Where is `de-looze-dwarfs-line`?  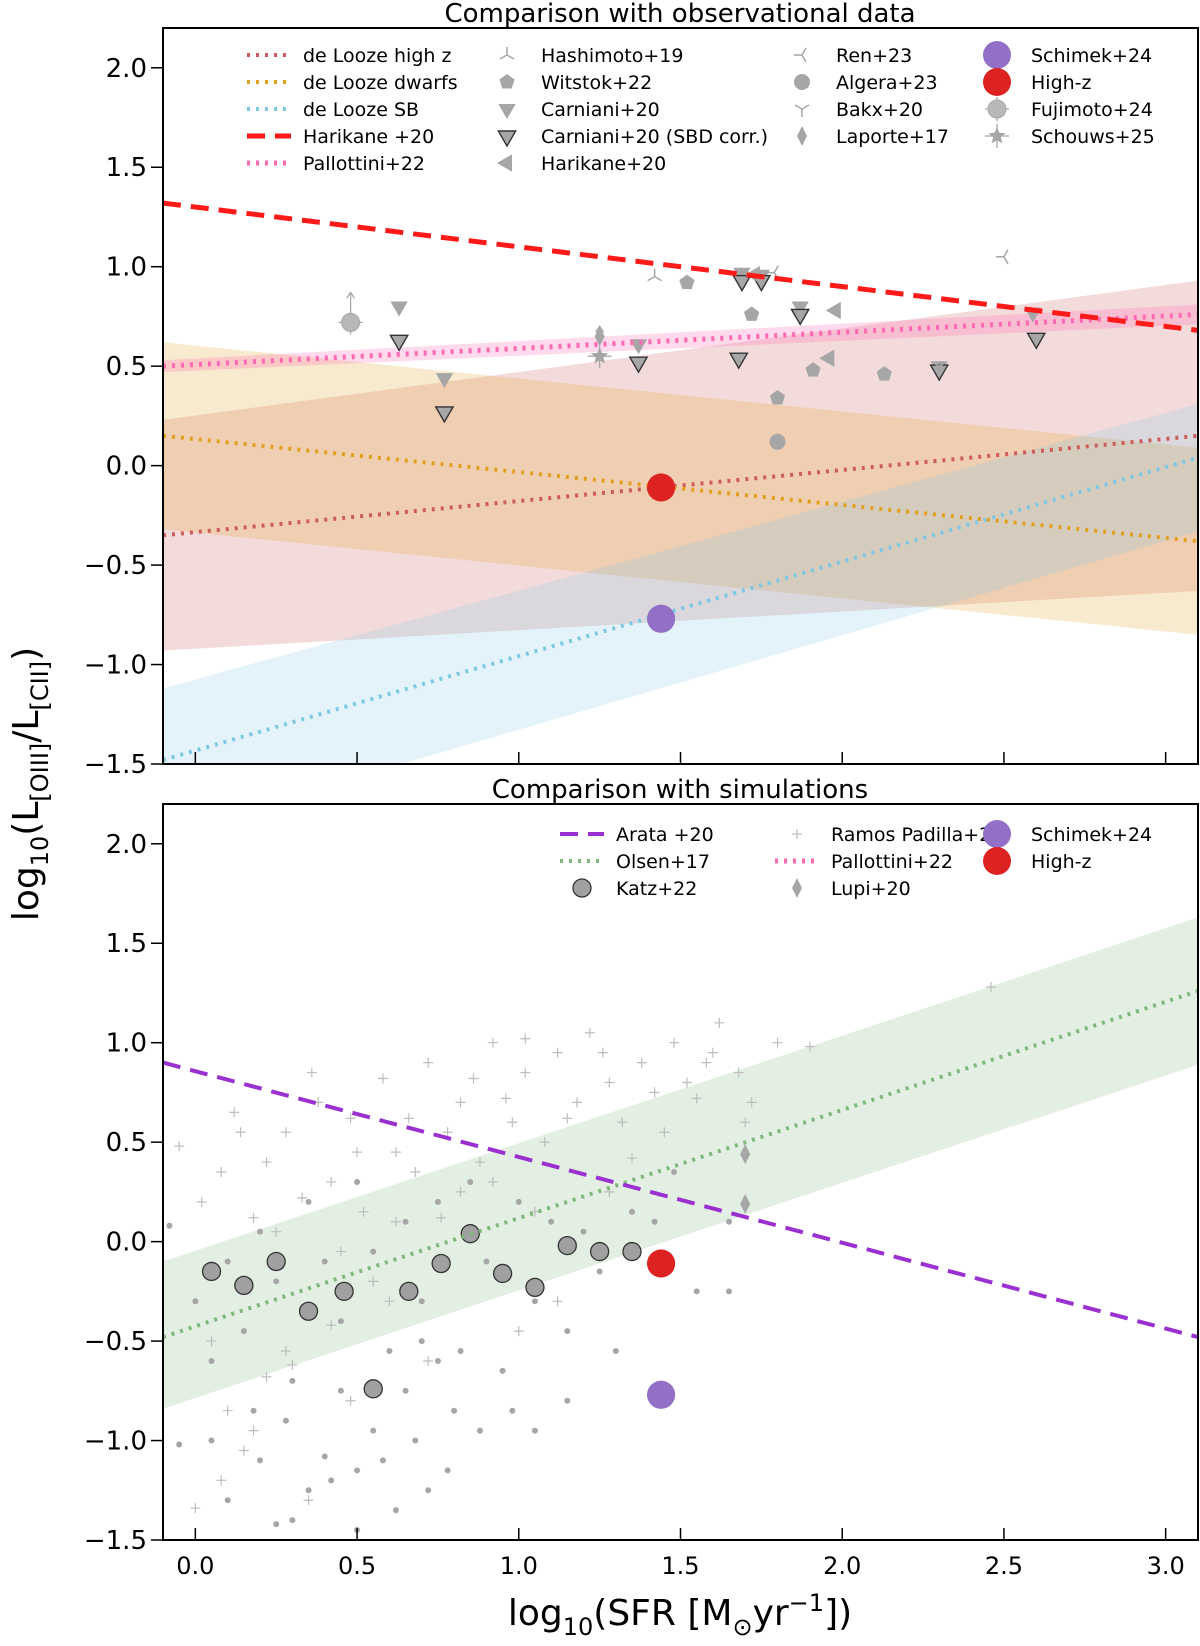 de-looze-dwarfs-line is located at coordinates (680, 488).